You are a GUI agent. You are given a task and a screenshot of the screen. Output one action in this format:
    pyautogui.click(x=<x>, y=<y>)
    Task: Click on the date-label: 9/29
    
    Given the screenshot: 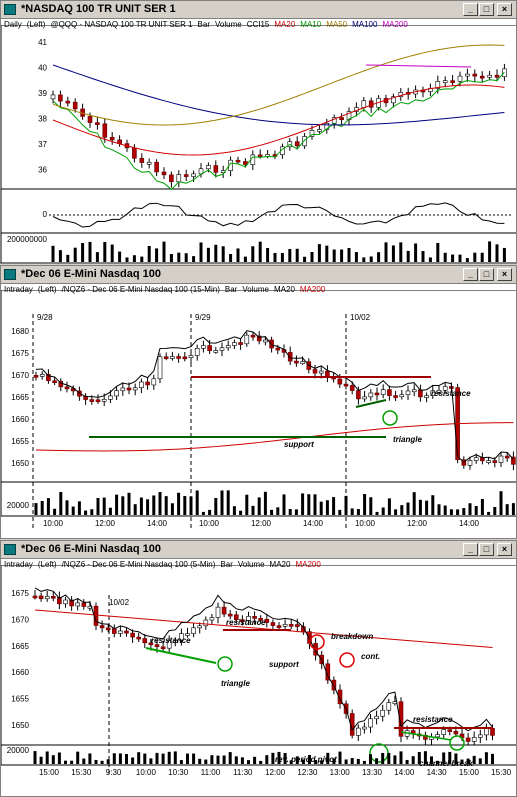 What is the action you would take?
    pyautogui.click(x=203, y=317)
    